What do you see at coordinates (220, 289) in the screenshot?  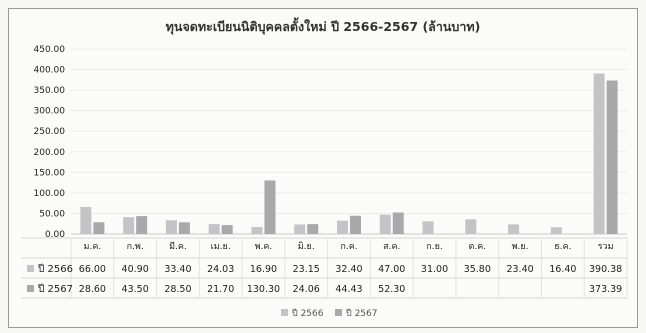 I see `table-cell: 21.70` at bounding box center [220, 289].